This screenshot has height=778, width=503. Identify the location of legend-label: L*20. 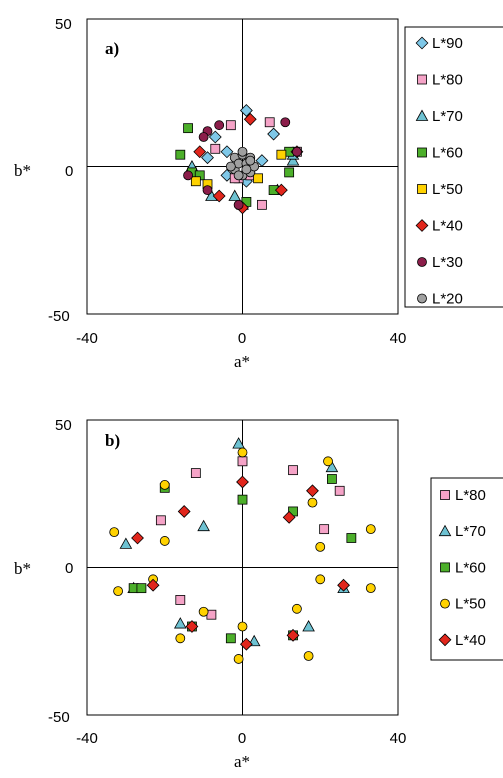
(447, 299).